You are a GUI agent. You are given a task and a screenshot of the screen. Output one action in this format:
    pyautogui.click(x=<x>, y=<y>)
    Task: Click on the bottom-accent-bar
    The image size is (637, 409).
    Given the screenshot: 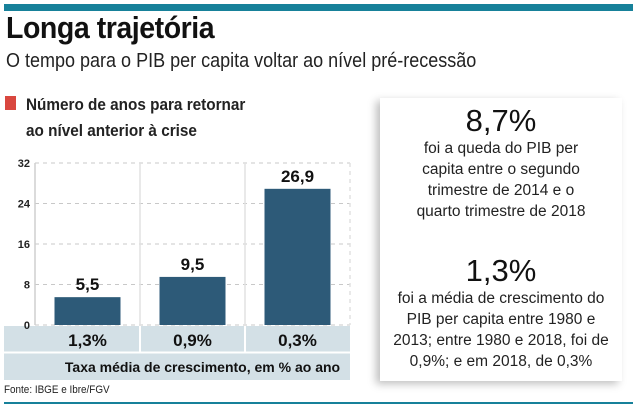 What is the action you would take?
    pyautogui.click(x=318, y=403)
    